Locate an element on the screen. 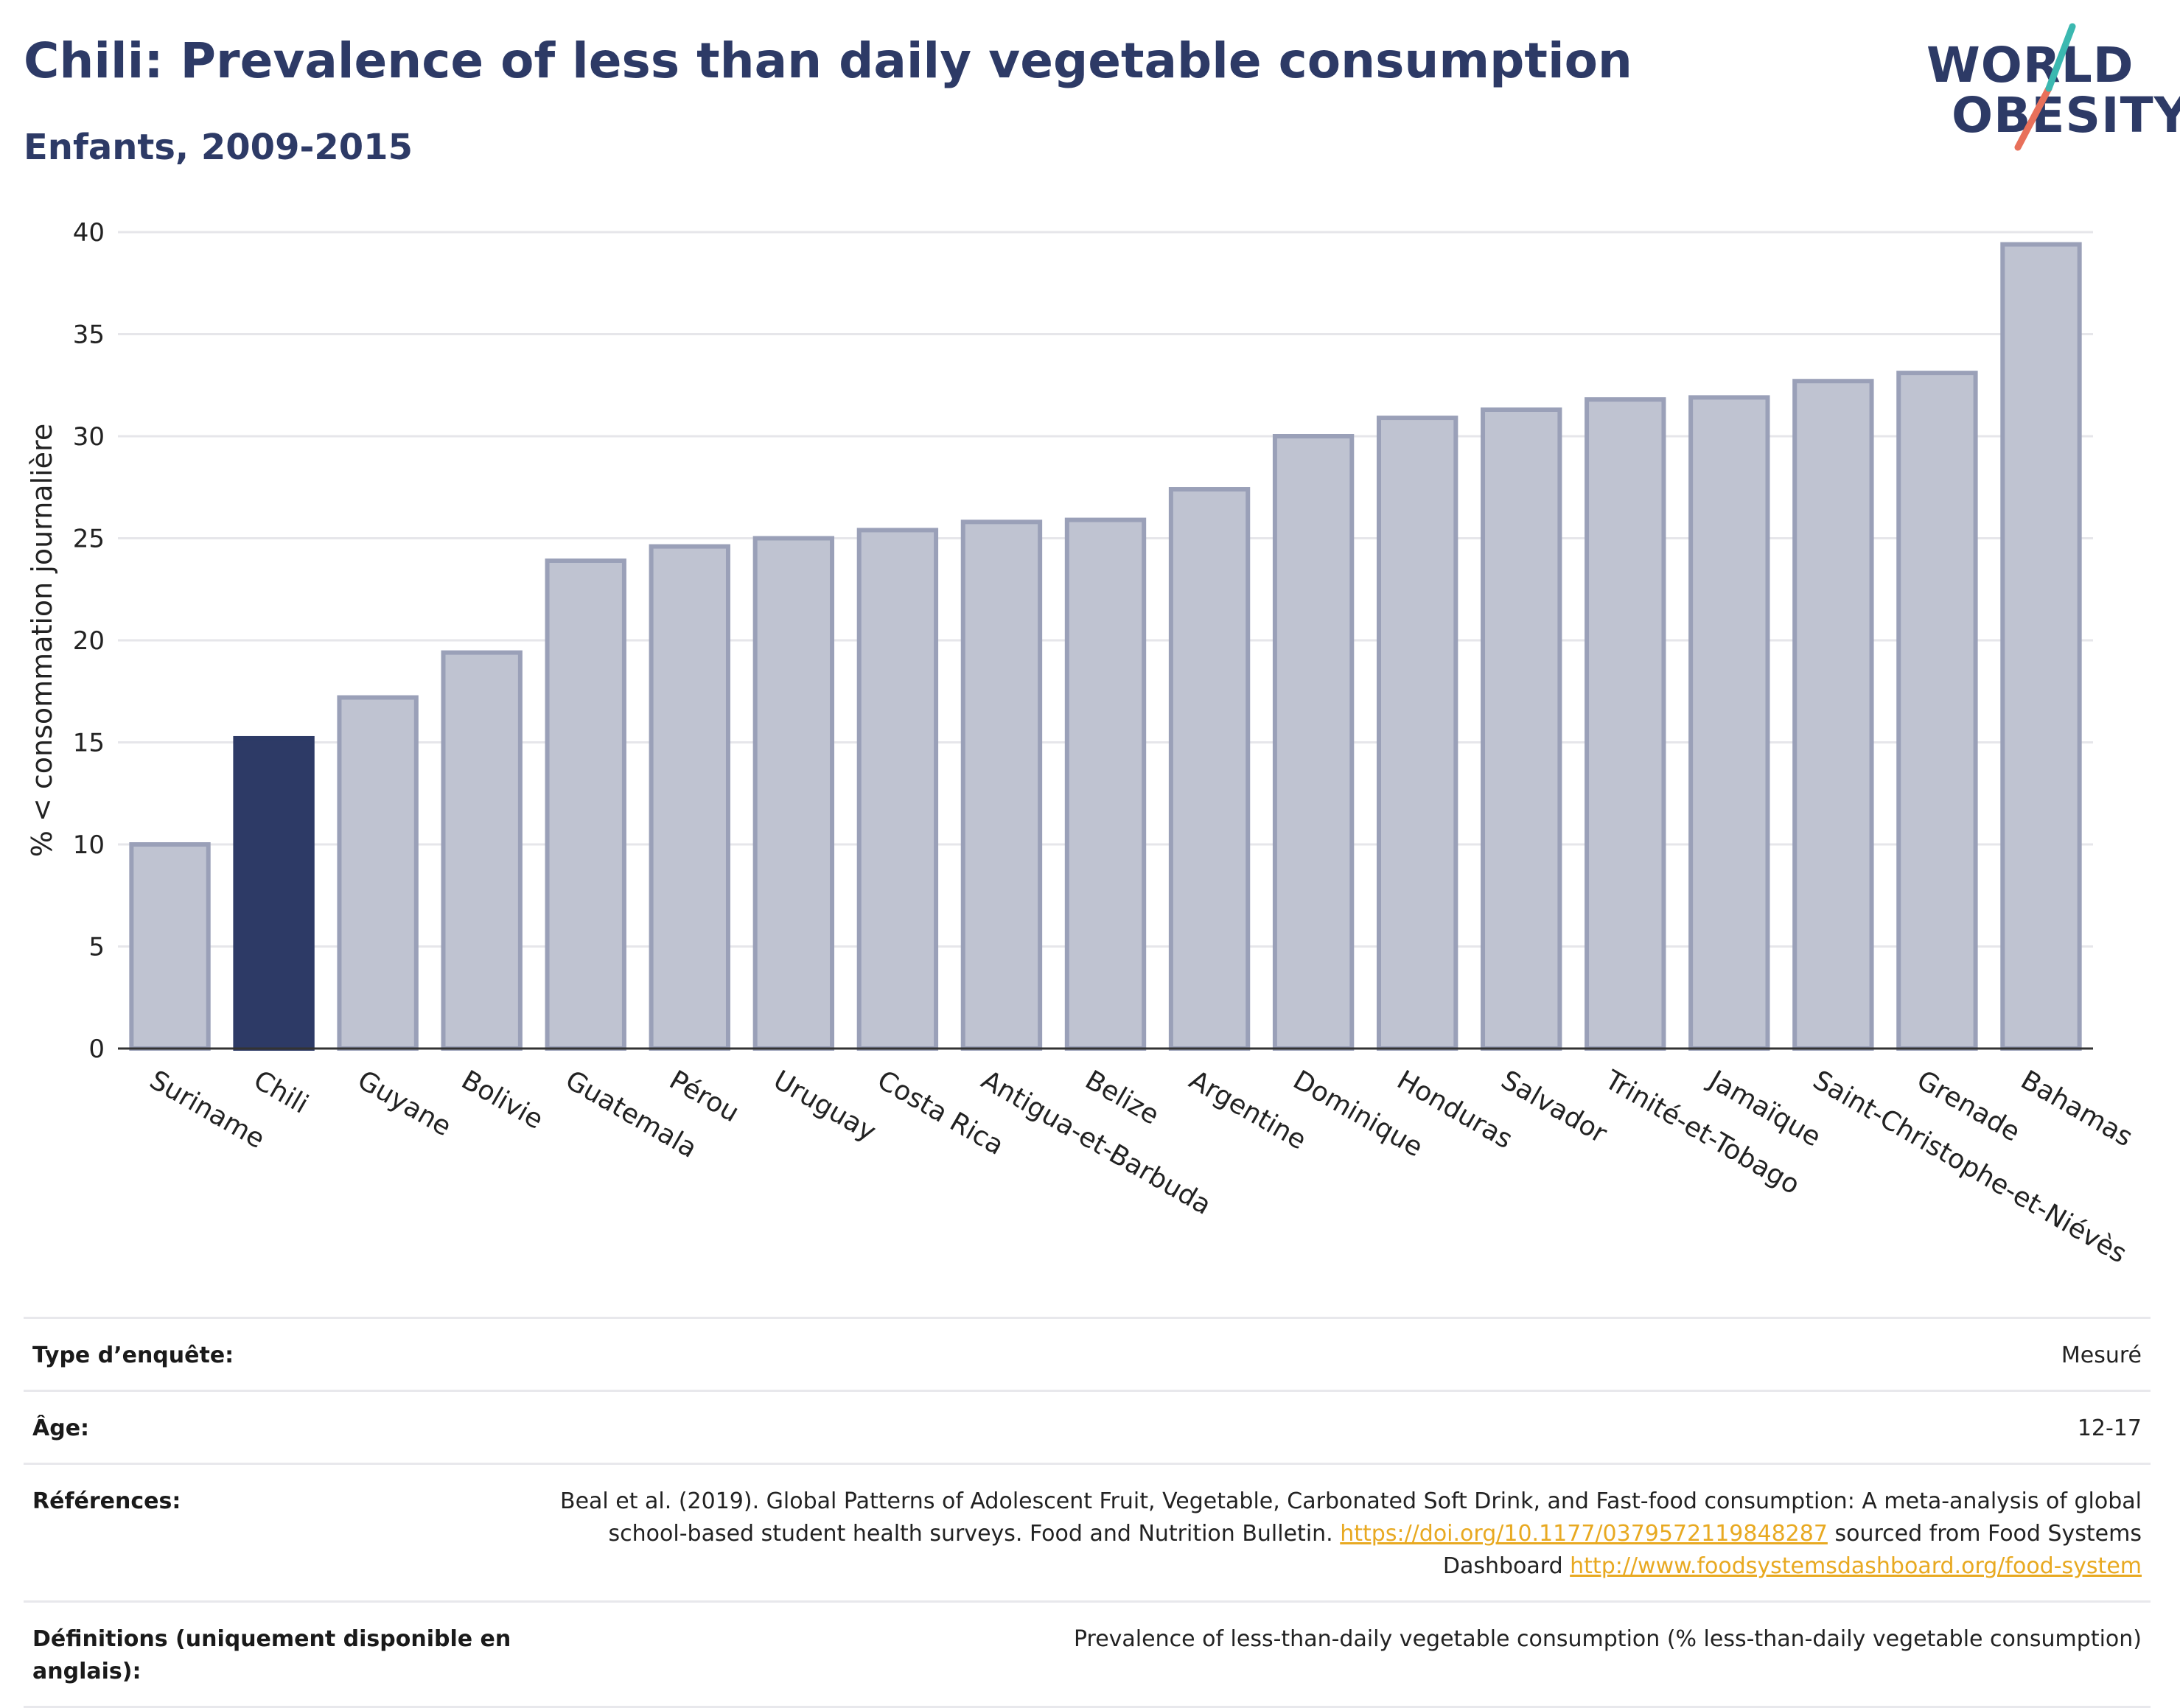  bar-chili is located at coordinates (274, 893).